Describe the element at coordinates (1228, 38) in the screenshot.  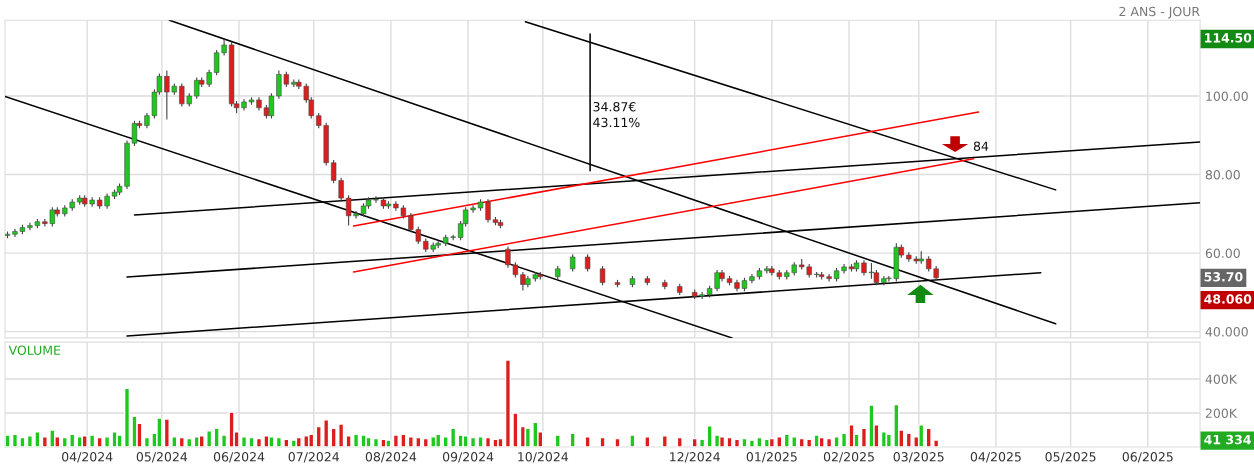
I see `text: 114.50` at that location.